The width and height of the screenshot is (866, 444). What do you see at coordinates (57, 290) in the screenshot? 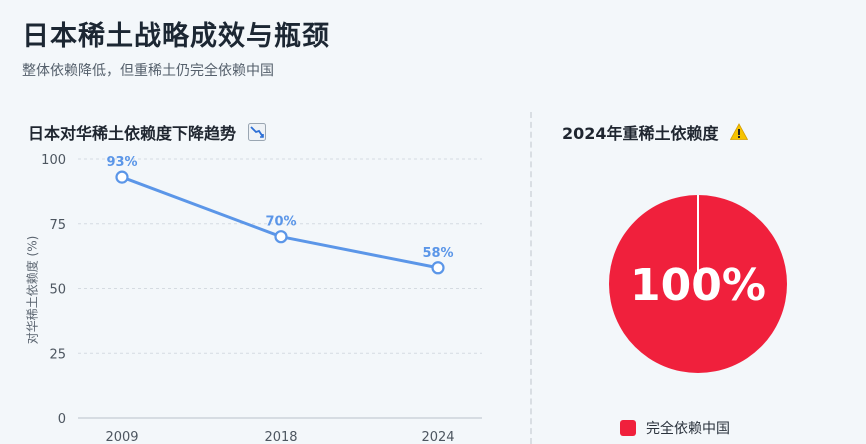
I see `y-tick-label: 50` at bounding box center [57, 290].